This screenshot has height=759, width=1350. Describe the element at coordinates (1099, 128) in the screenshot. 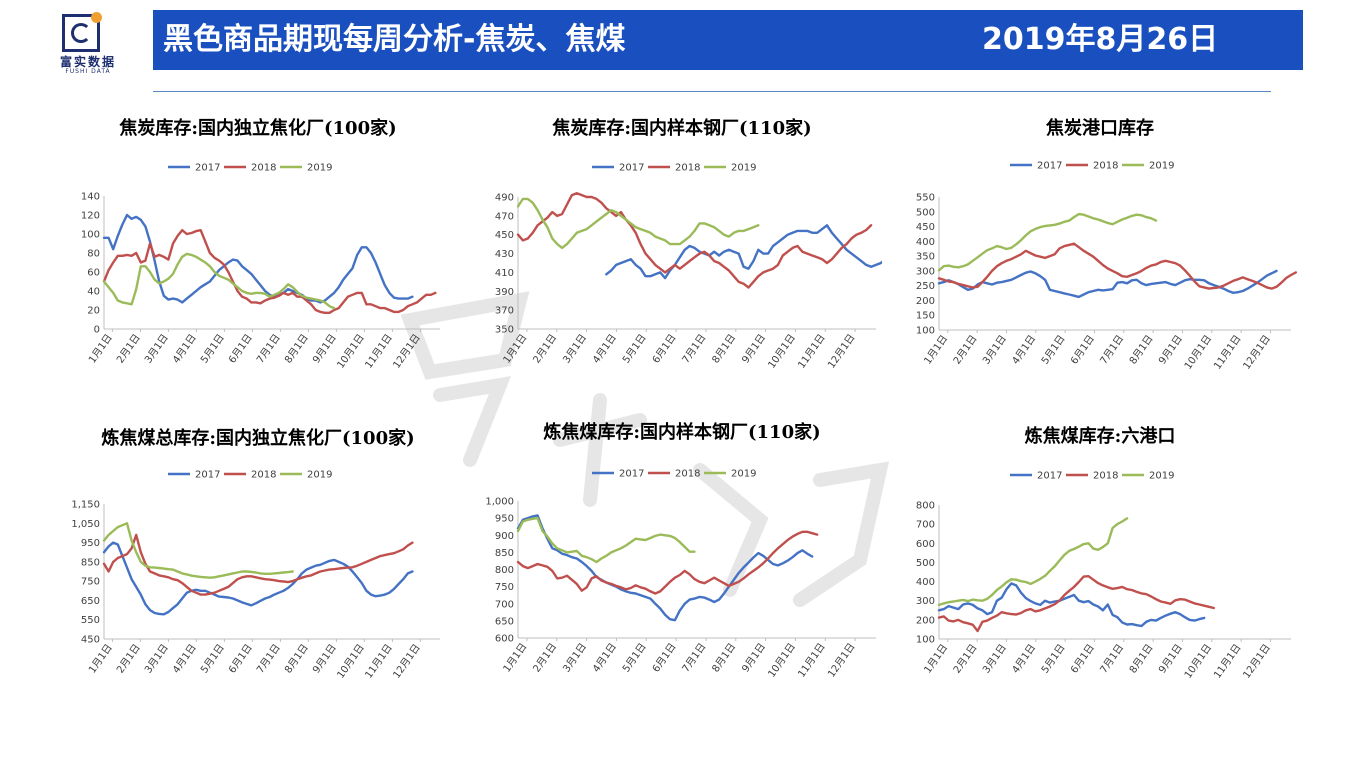

I see `chart-title: 焦炭港口库存` at that location.